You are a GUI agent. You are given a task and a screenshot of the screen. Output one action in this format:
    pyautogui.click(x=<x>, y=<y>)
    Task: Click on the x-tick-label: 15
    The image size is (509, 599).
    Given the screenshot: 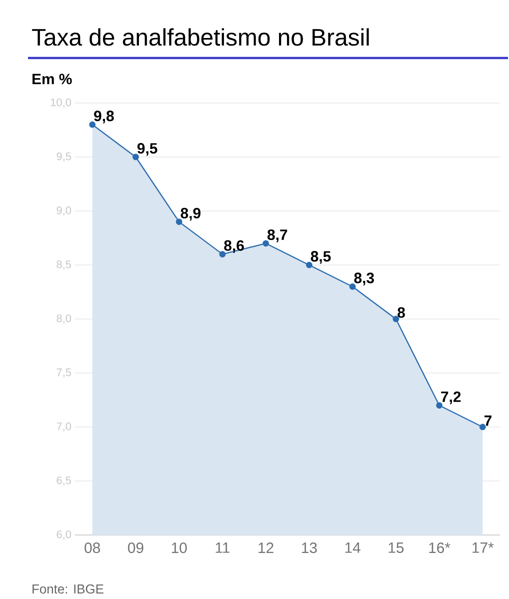 What is the action you would take?
    pyautogui.click(x=396, y=547)
    